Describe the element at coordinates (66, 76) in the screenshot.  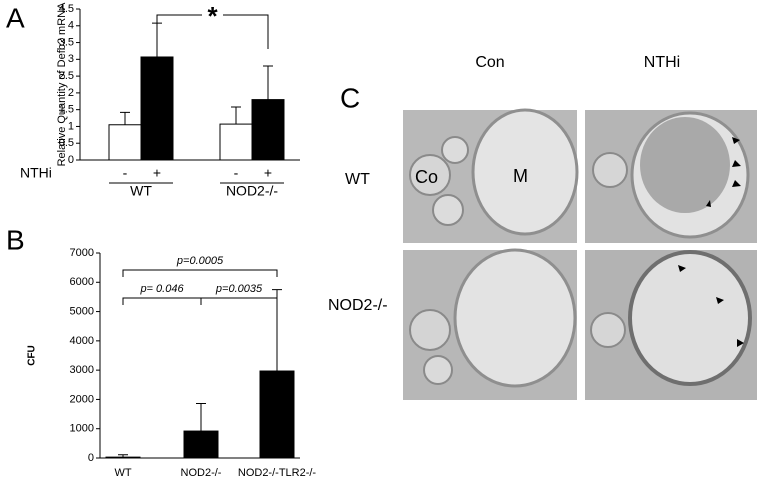
I see `y-tick-label: 2.5` at that location.